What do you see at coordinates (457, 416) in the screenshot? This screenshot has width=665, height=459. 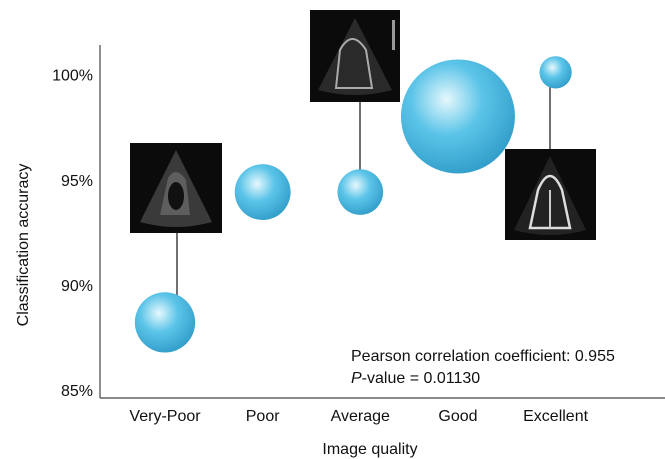 I see `x-tick-label: Good` at bounding box center [457, 416].